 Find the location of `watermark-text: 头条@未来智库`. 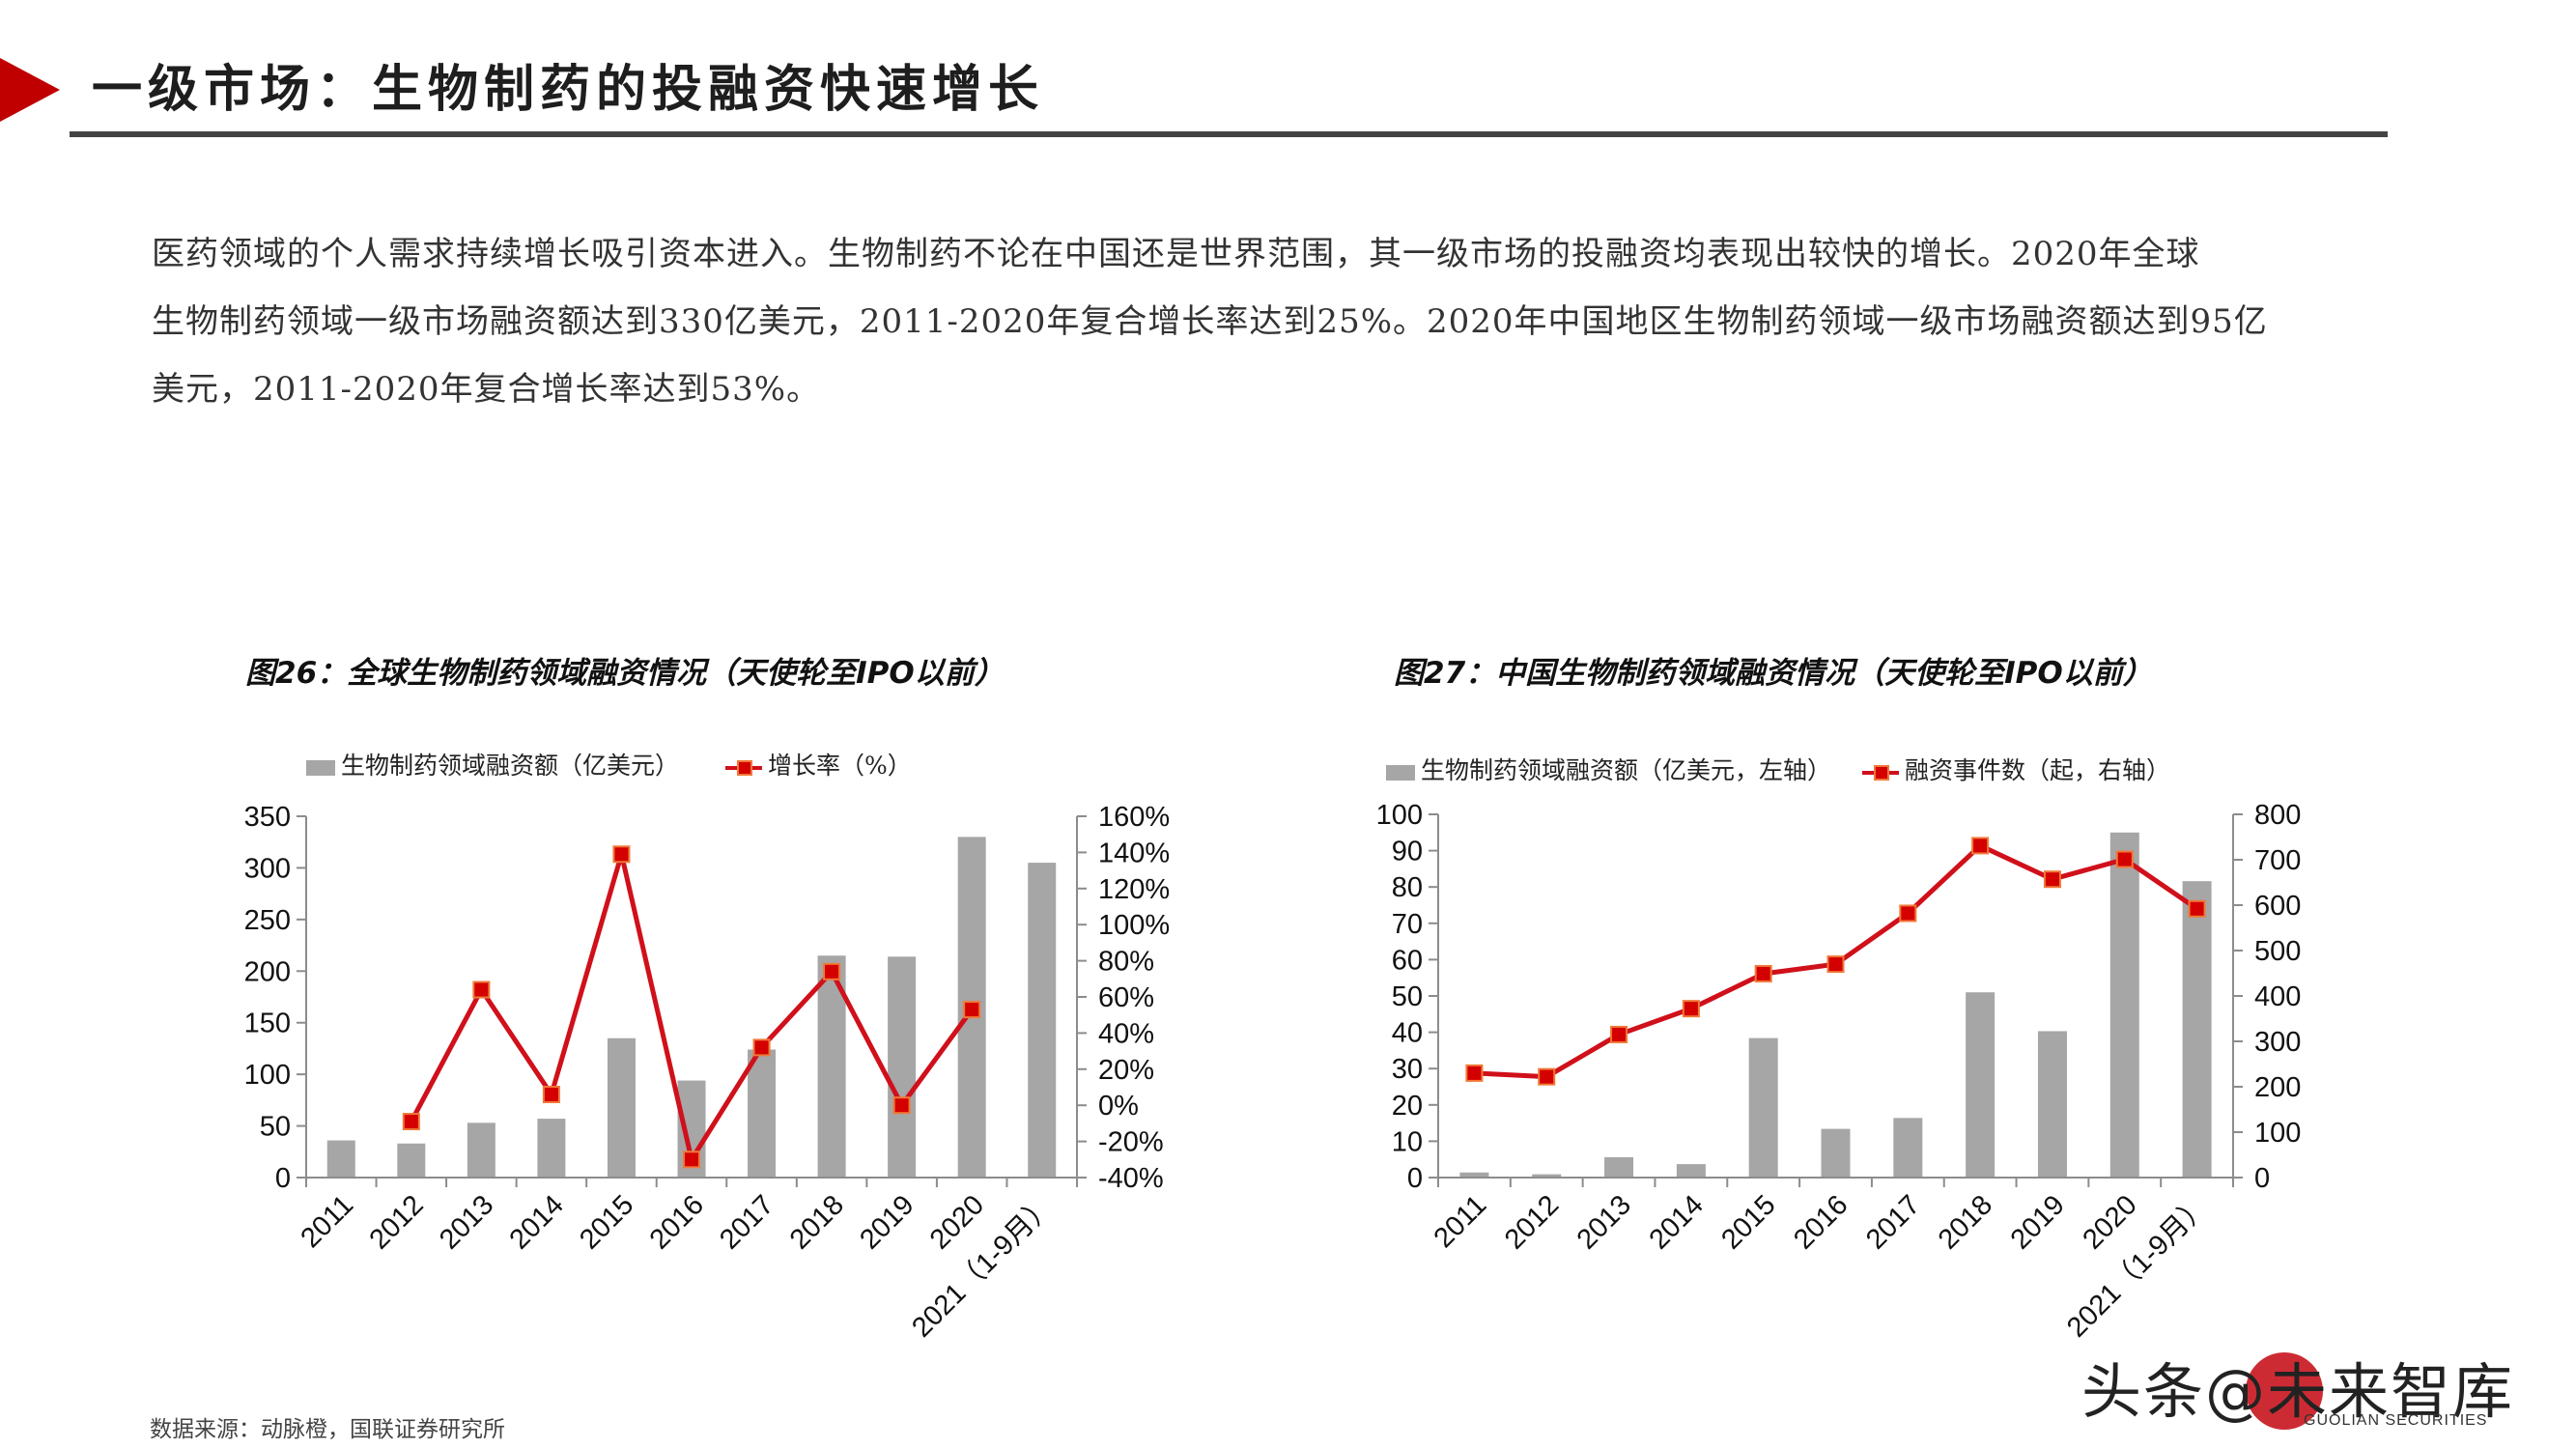

watermark-text: 头条@未来智库 is located at coordinates (2298, 1391).